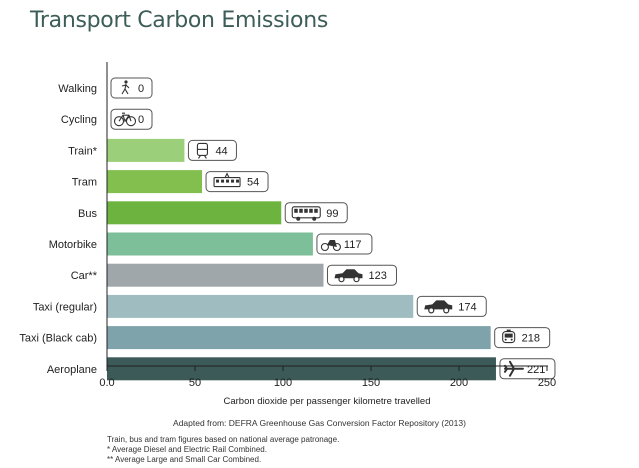 The width and height of the screenshot is (639, 468). I want to click on category-label: Tram, so click(84, 183).